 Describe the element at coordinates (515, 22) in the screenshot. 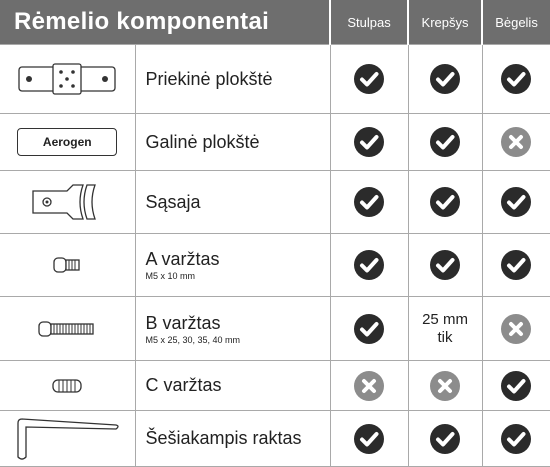

I see `column-header: Bėgelis` at that location.